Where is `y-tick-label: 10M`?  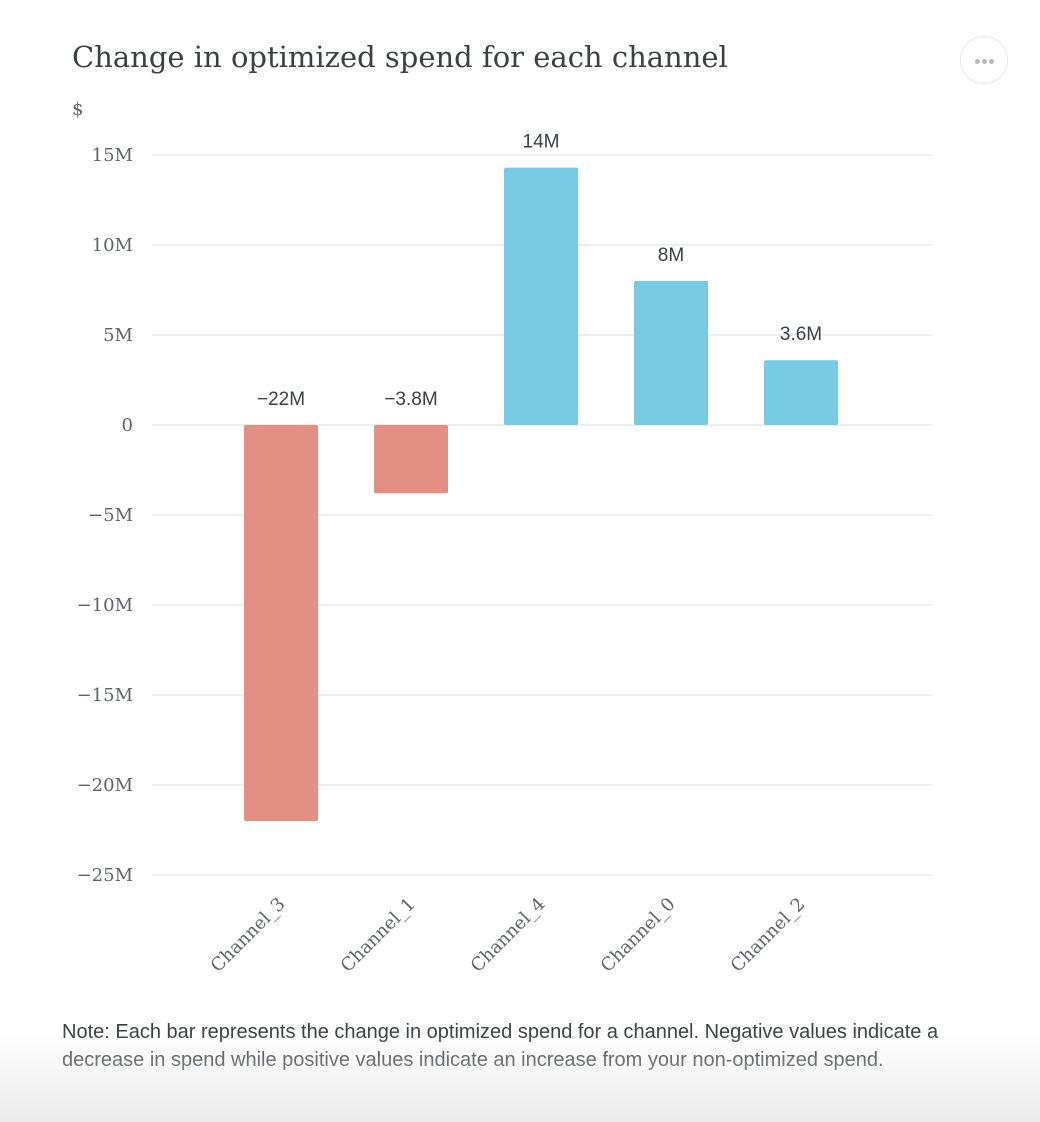 y-tick-label: 10M is located at coordinates (112, 245).